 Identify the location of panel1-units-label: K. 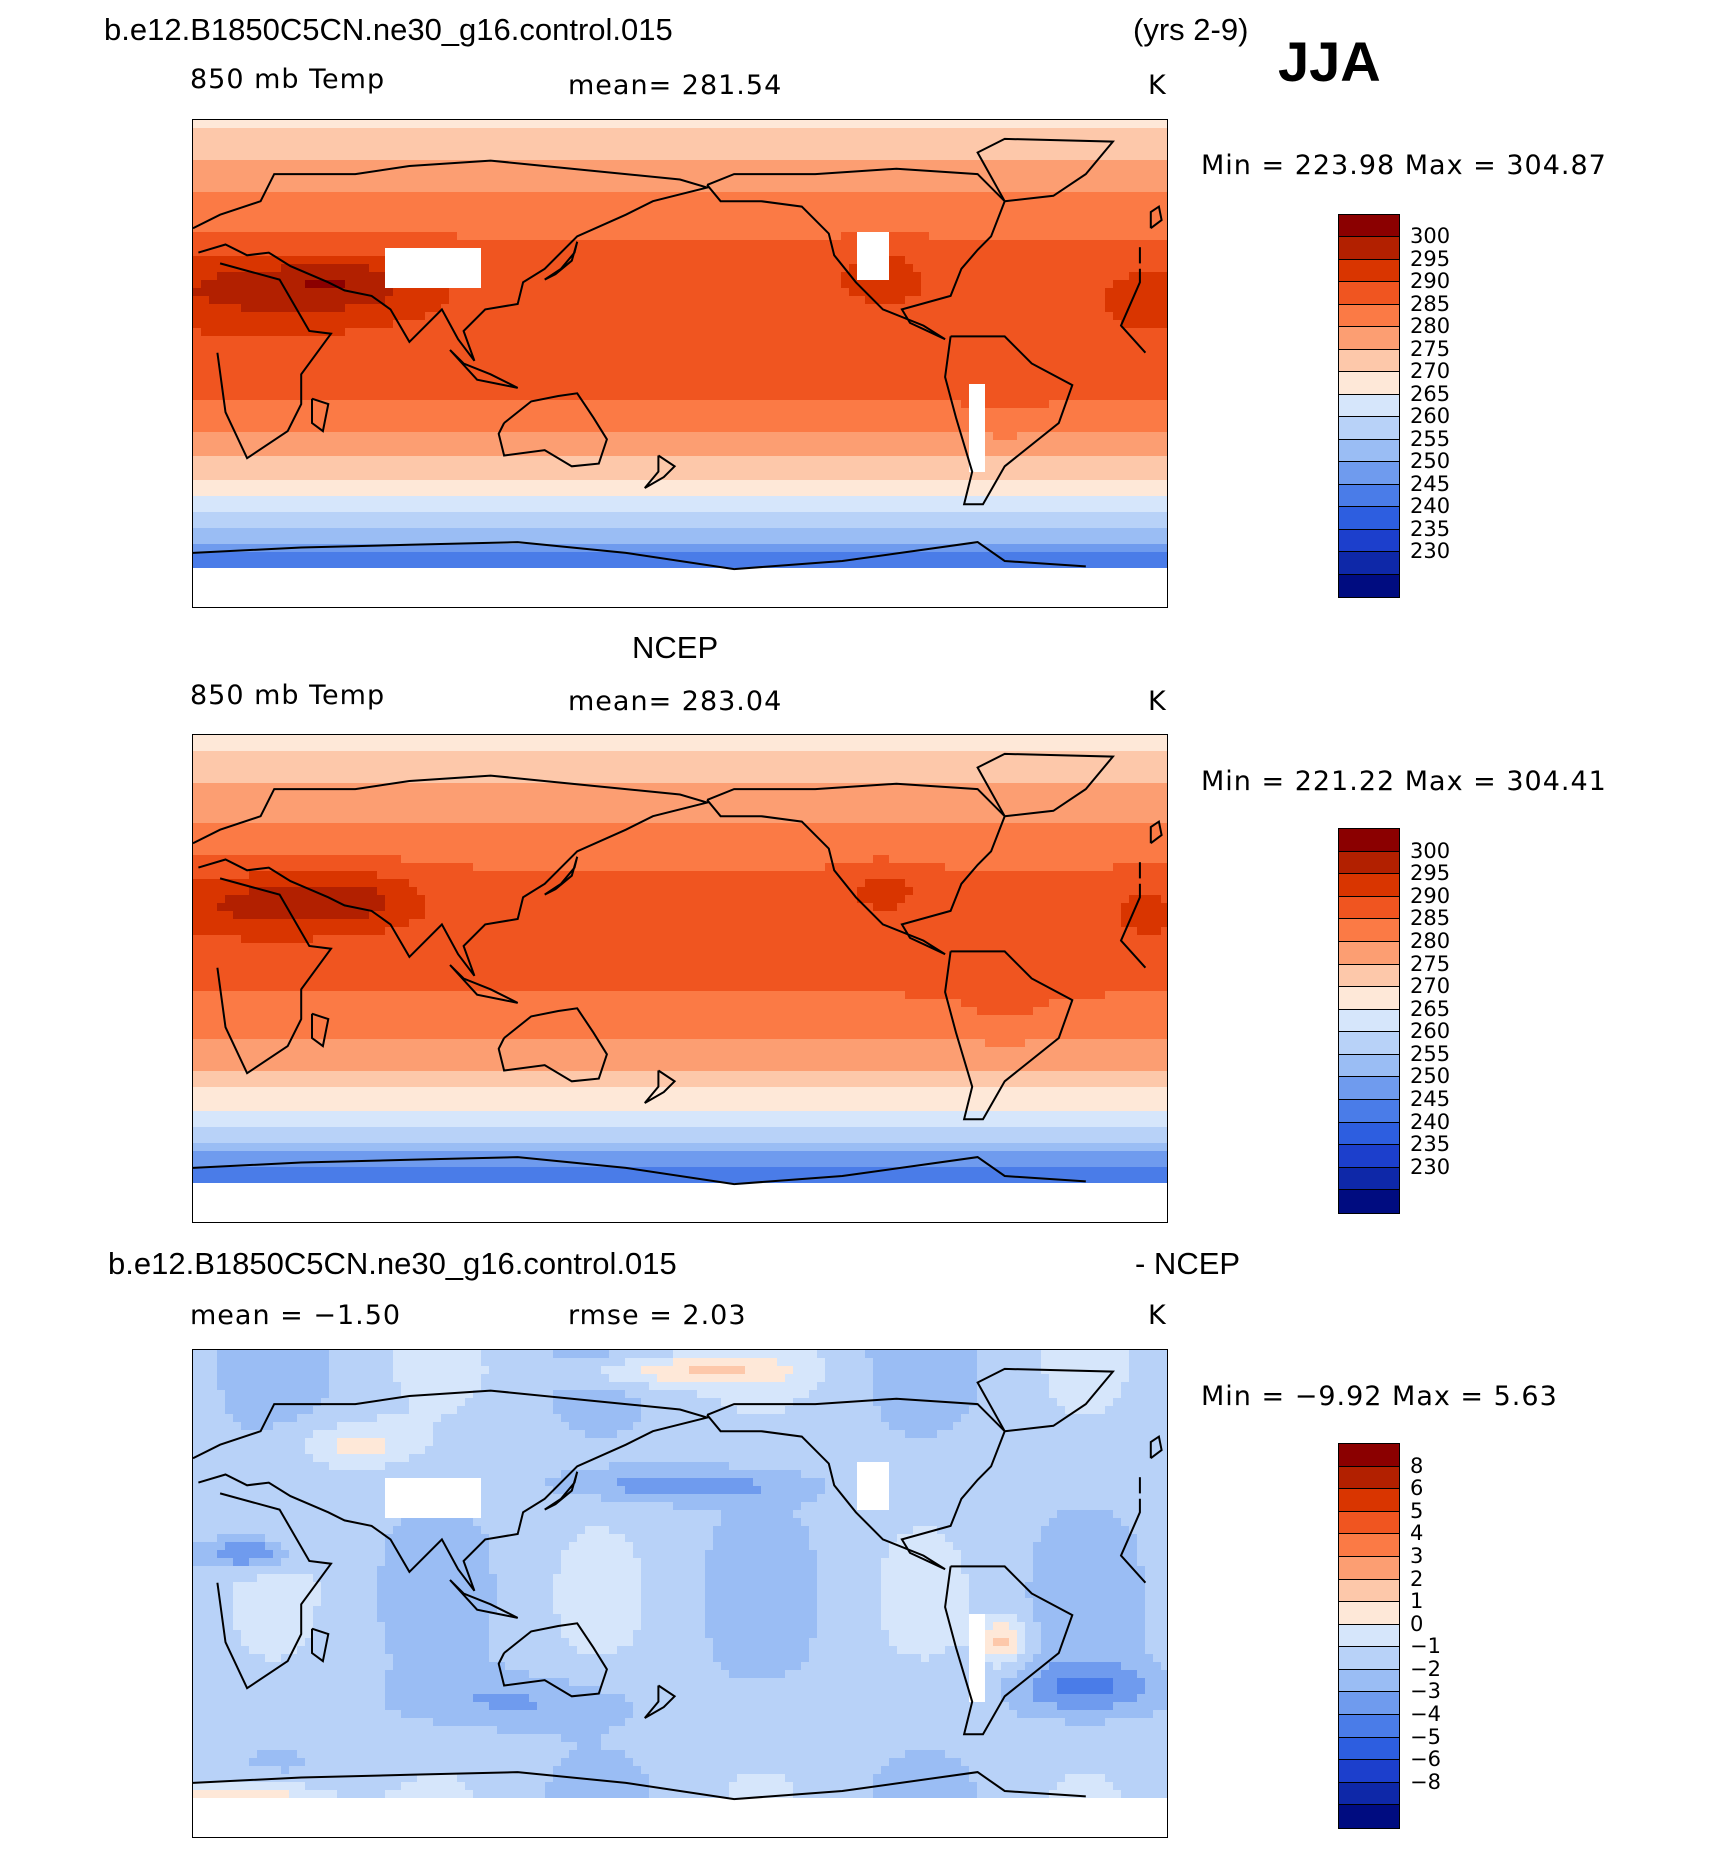
(1157, 85).